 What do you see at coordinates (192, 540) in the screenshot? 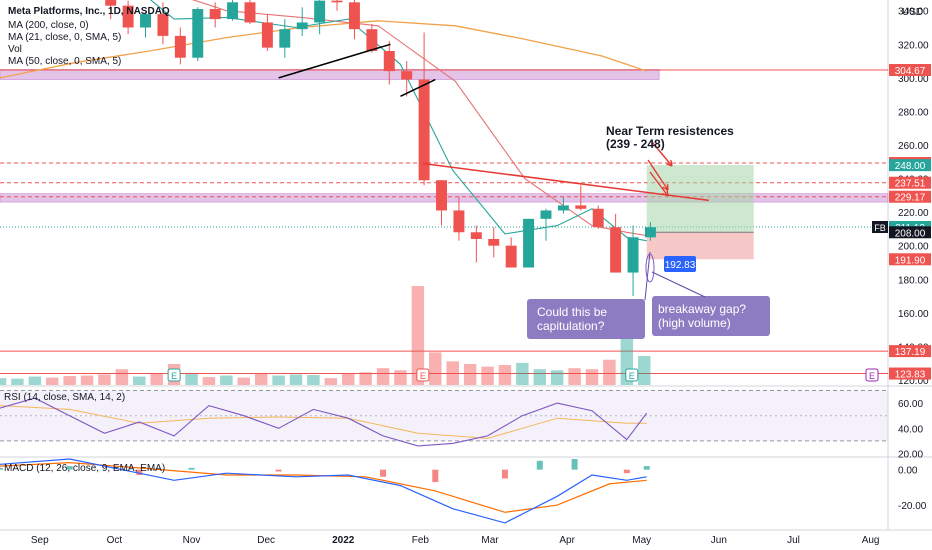
I see `time-axis-label: Nov` at bounding box center [192, 540].